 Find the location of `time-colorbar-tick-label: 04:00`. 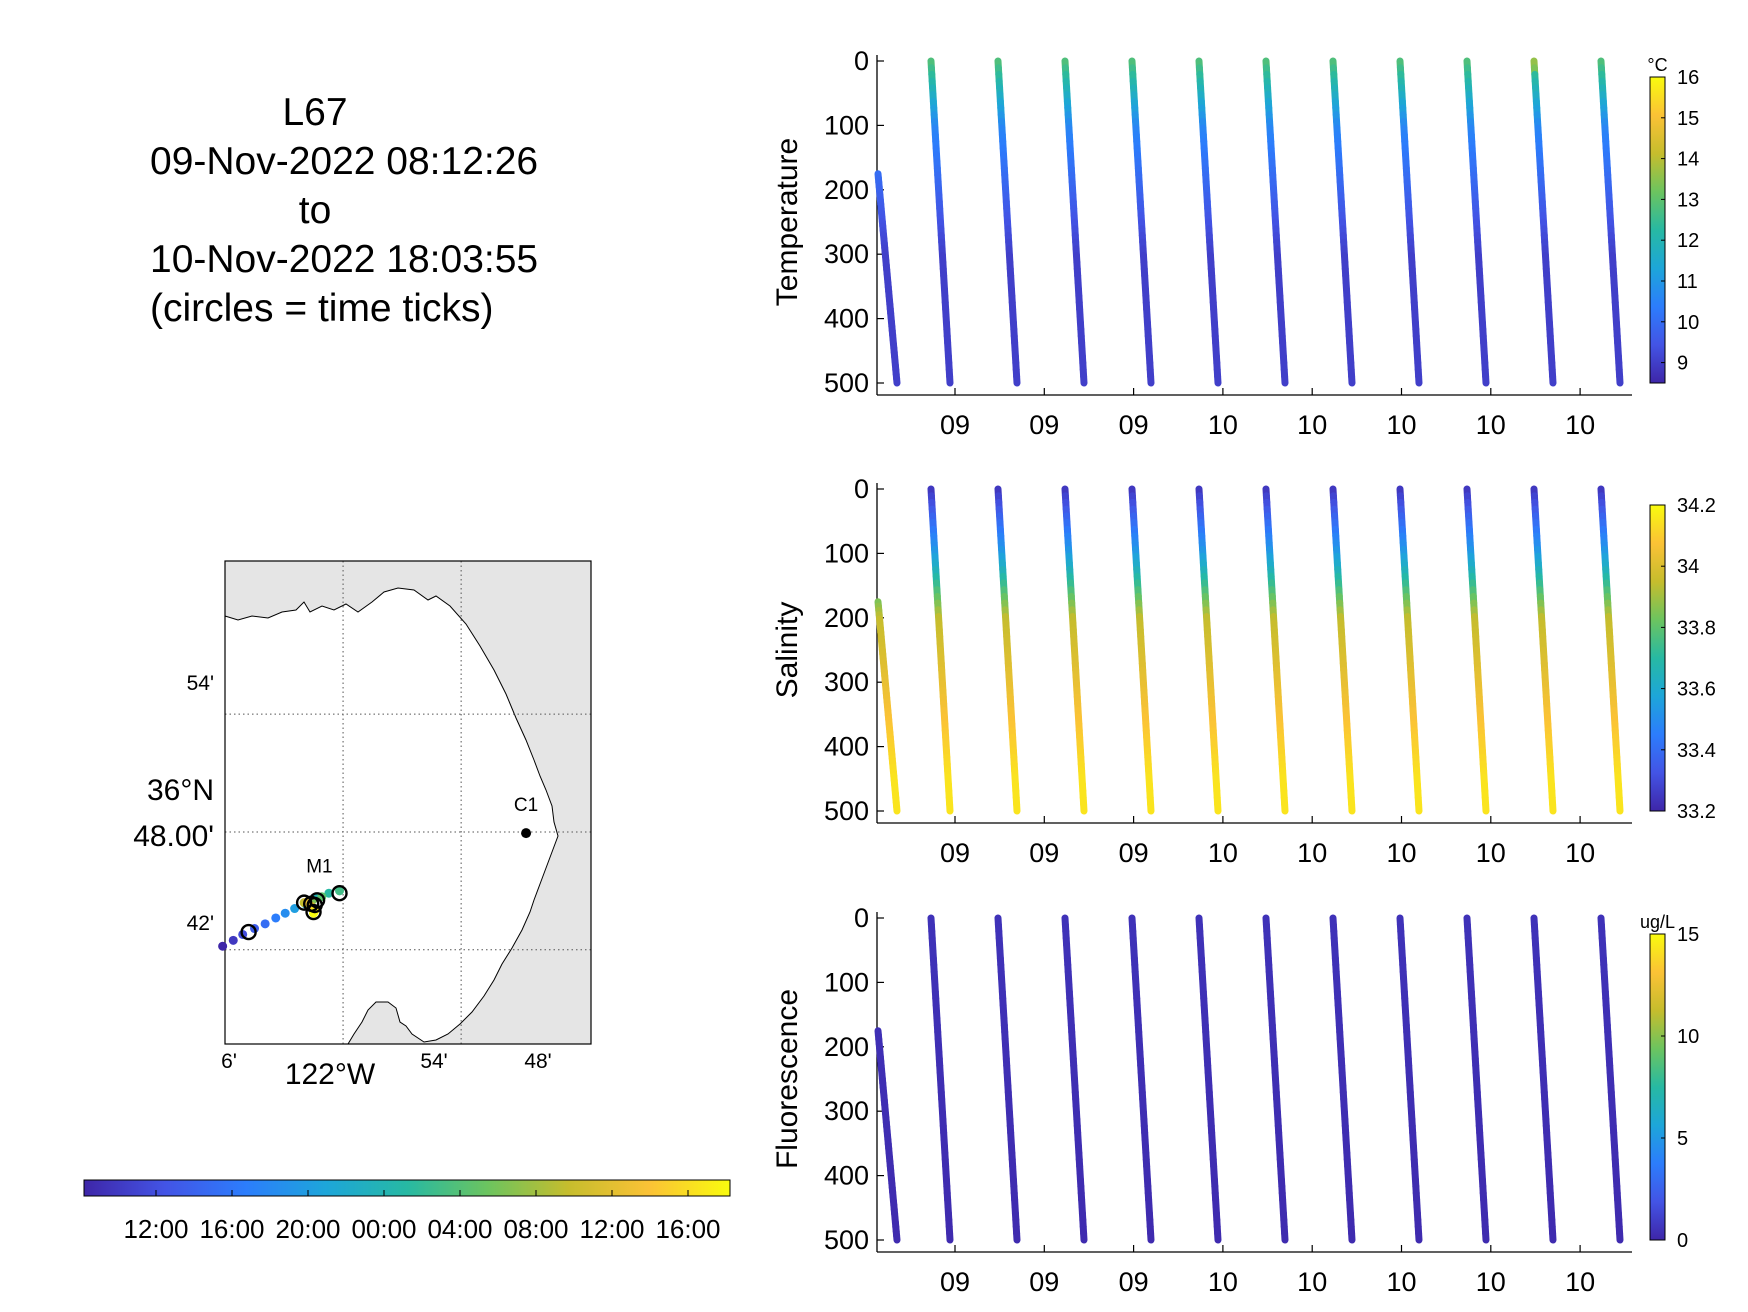

time-colorbar-tick-label: 04:00 is located at coordinates (459, 1229).